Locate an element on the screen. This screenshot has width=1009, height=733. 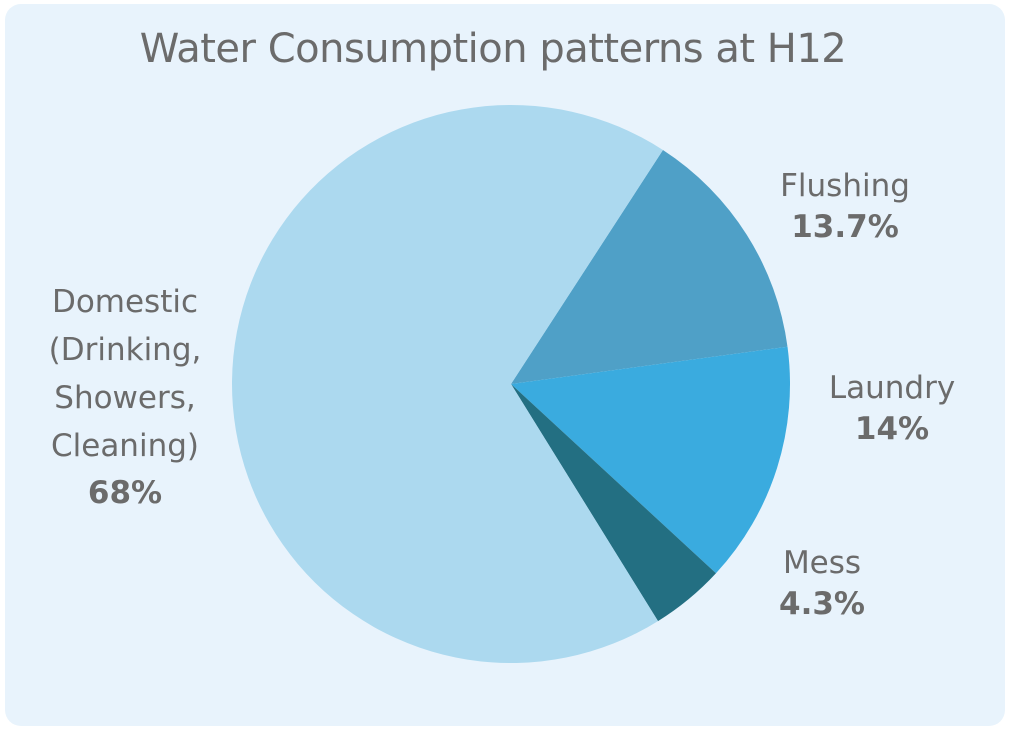
slice-percent-flushing: 13.7% is located at coordinates (845, 227).